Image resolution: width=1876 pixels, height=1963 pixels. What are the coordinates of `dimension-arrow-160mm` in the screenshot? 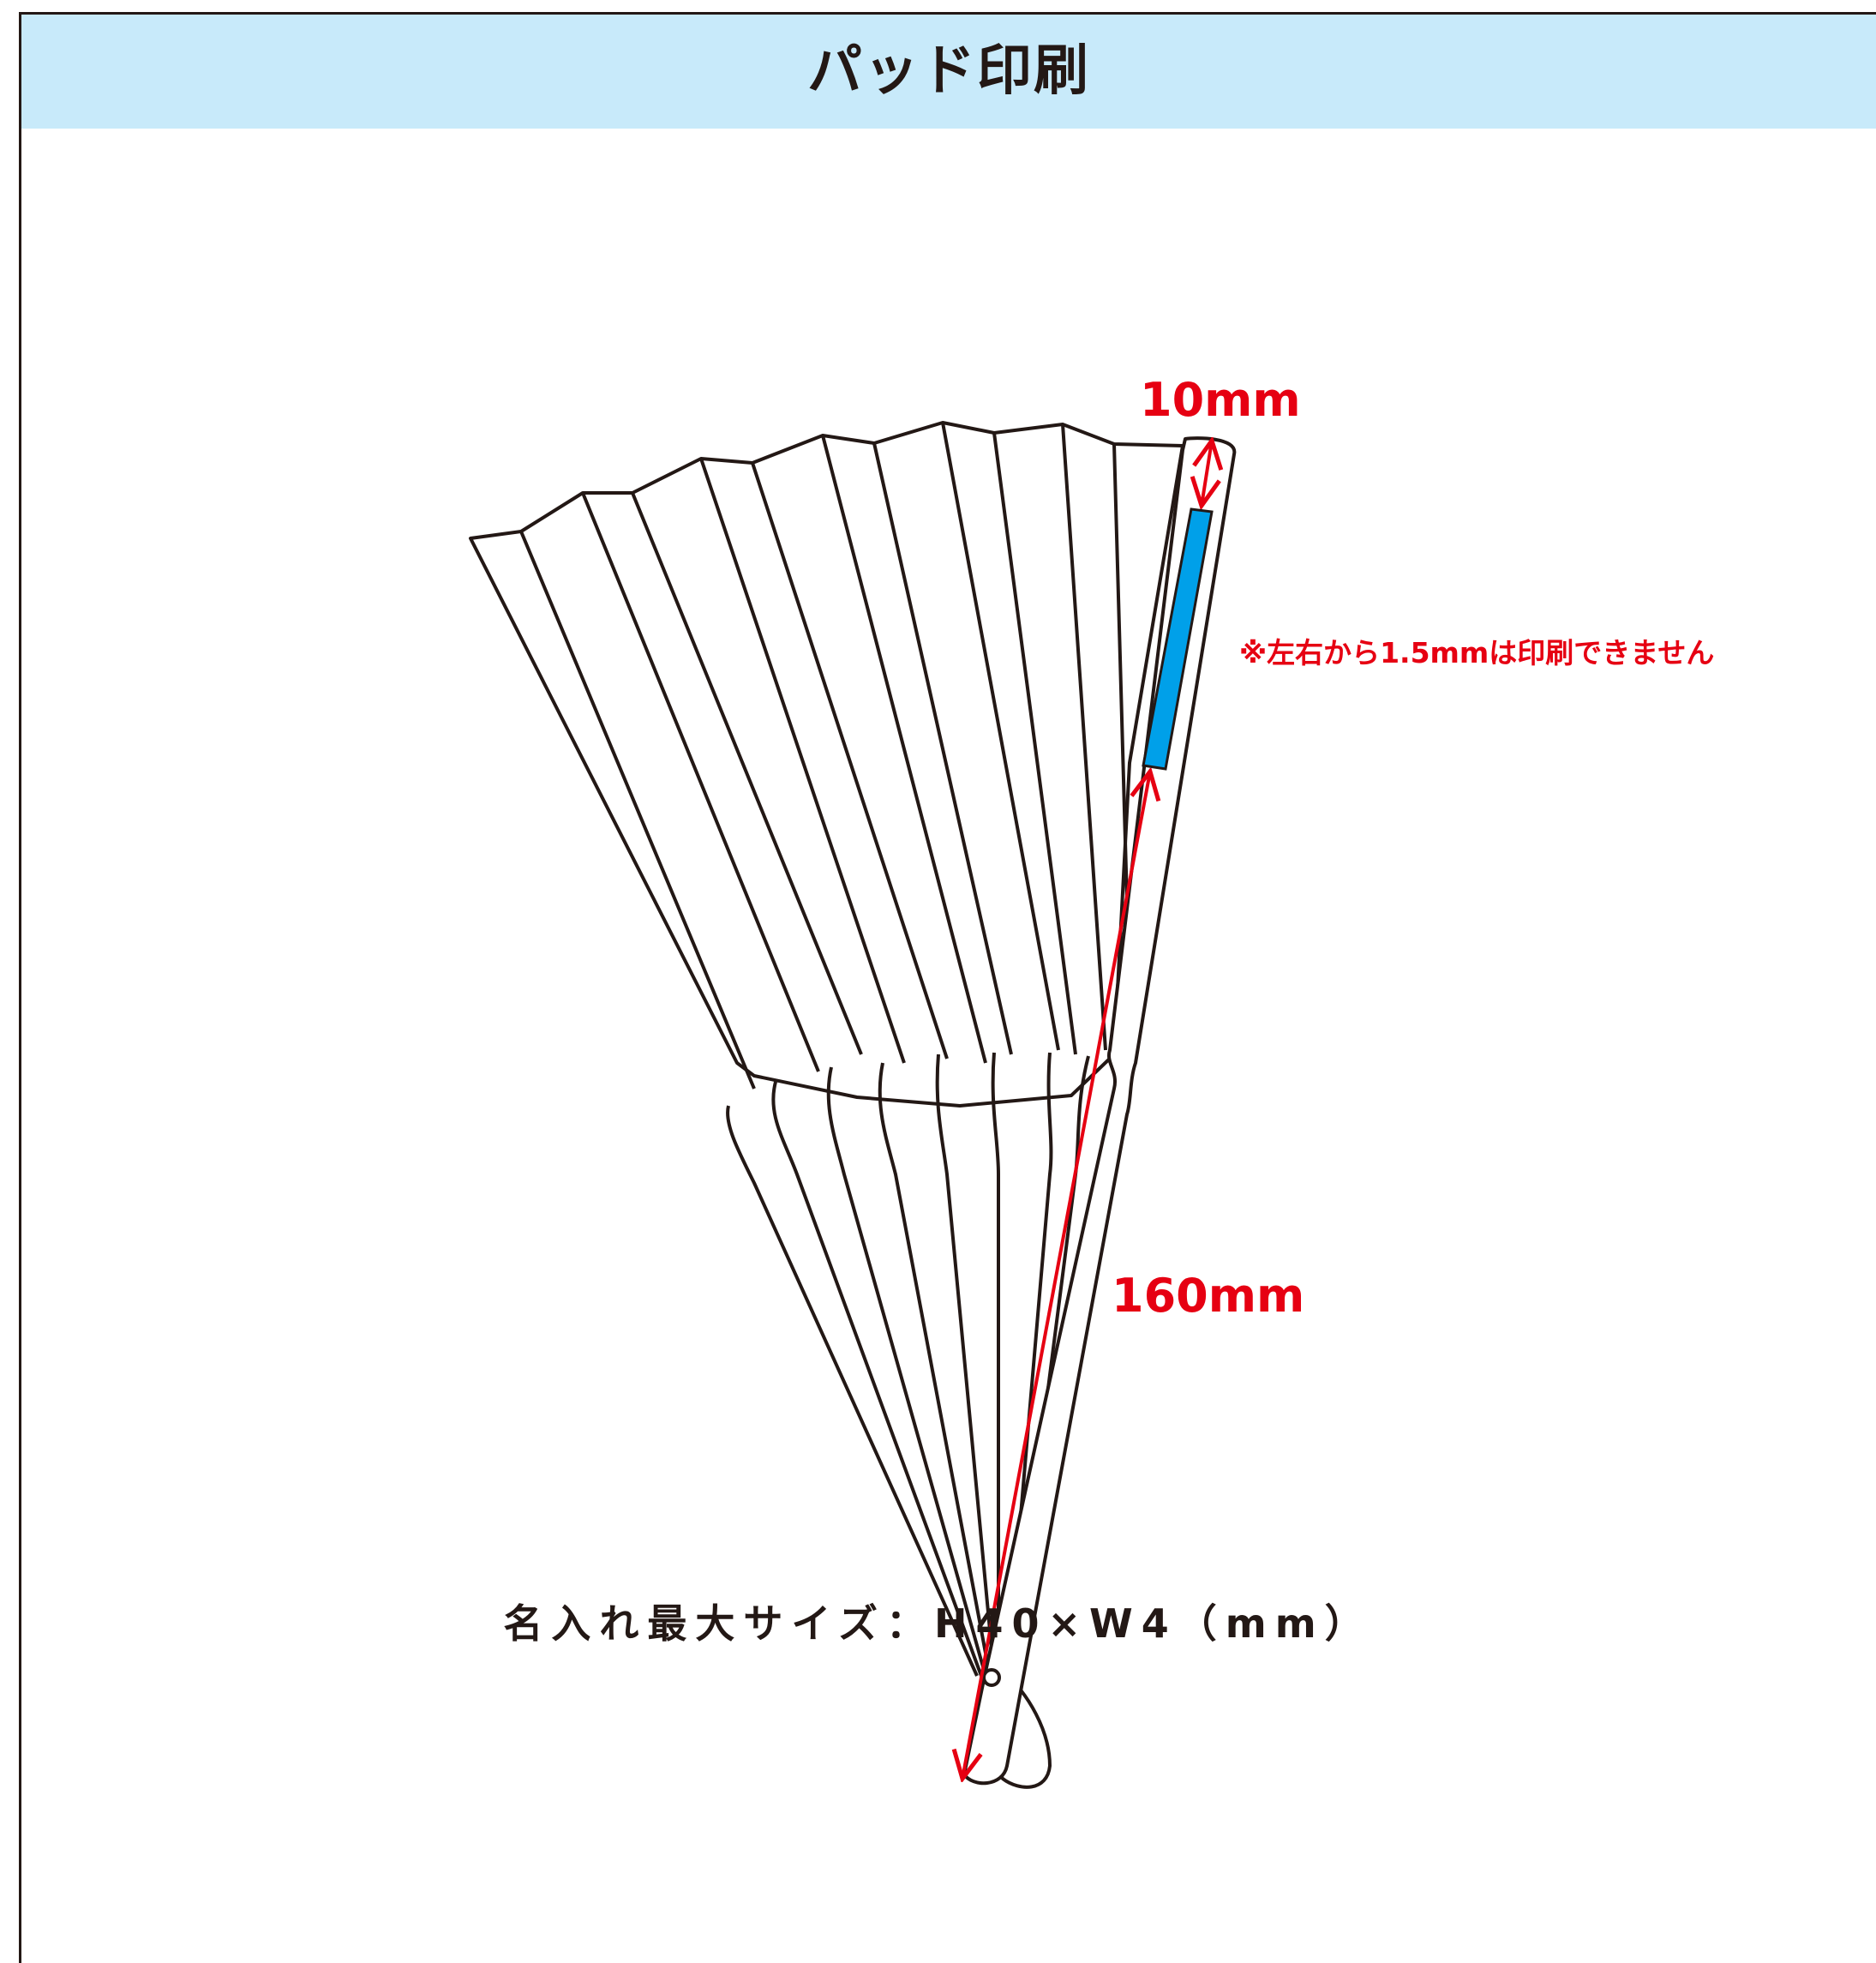 It's located at (1056, 1275).